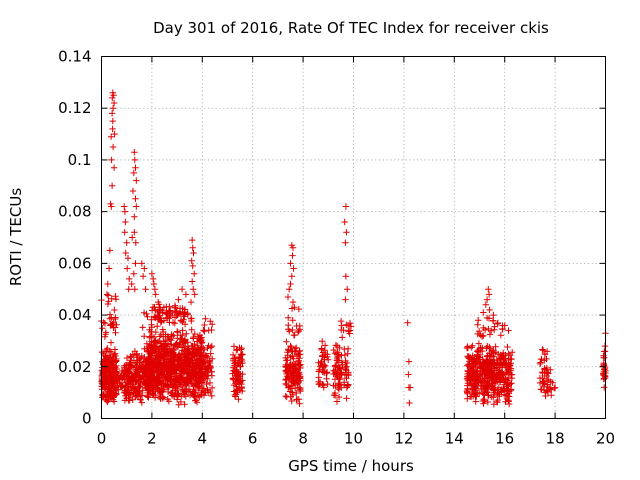  Describe the element at coordinates (303, 439) in the screenshot. I see `x-tick-label: 8` at that location.